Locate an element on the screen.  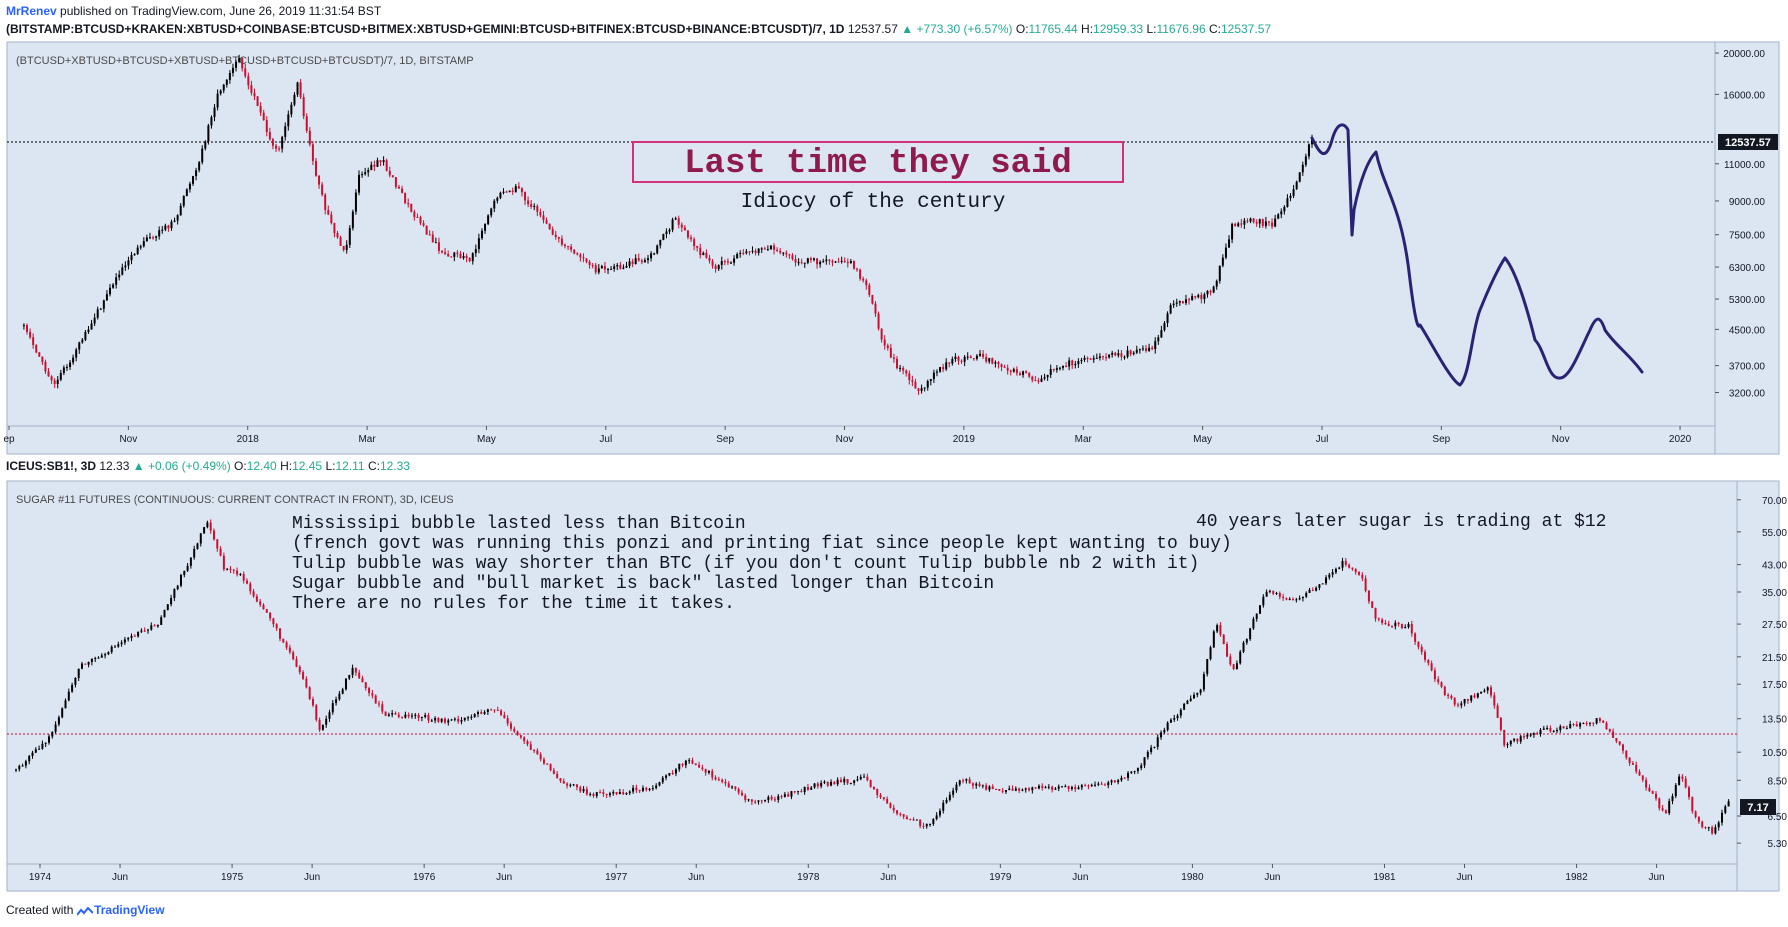
projection-drawing is located at coordinates (1477, 255).